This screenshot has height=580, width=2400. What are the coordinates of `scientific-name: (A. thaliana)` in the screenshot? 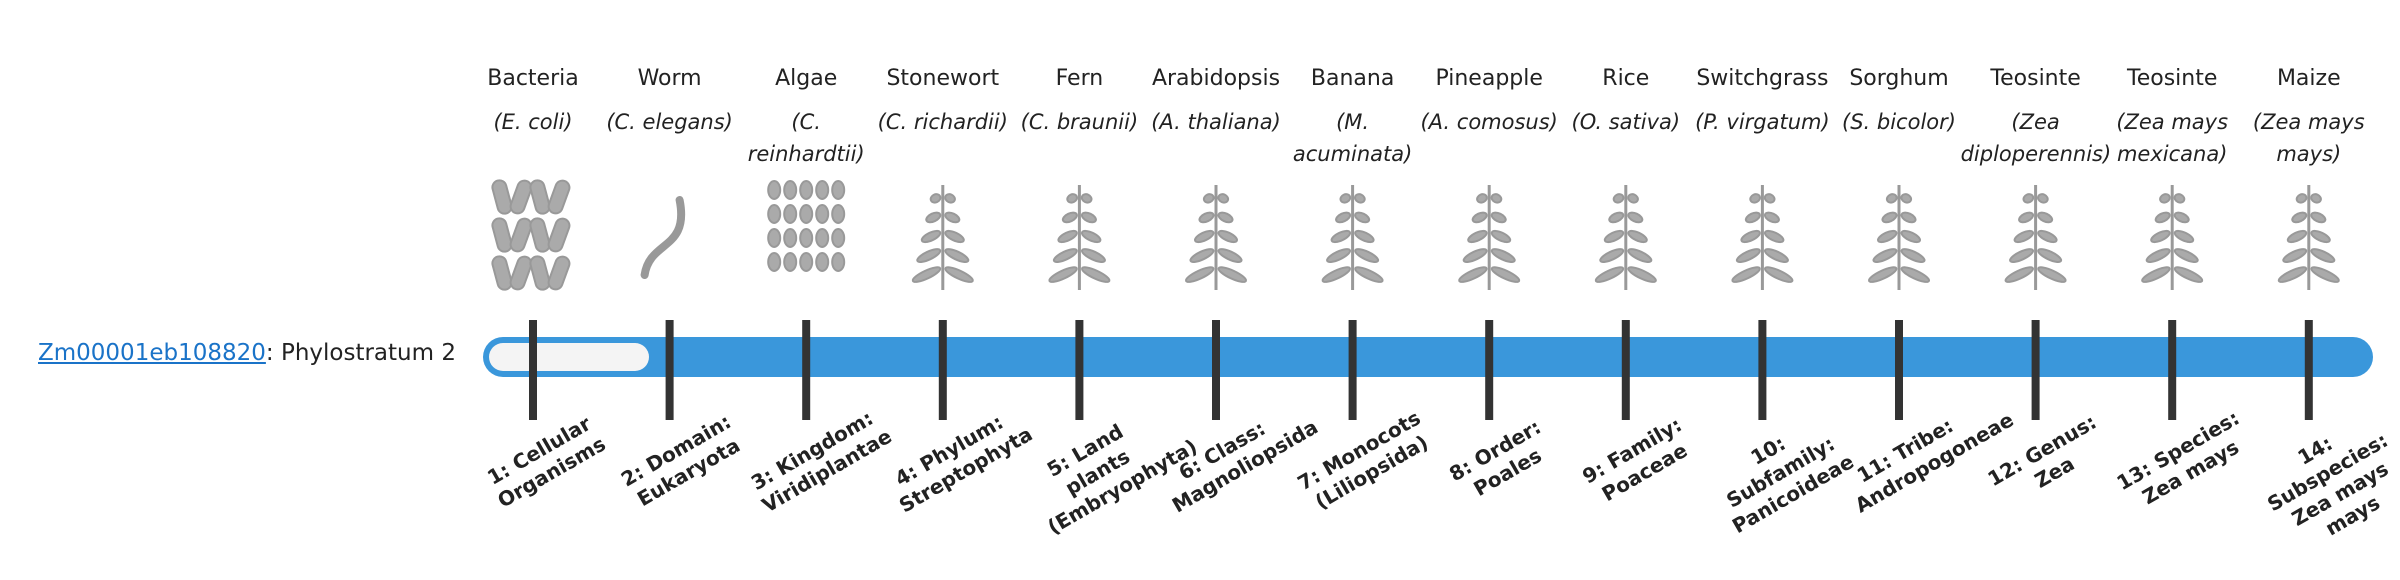 It's located at (1216, 122).